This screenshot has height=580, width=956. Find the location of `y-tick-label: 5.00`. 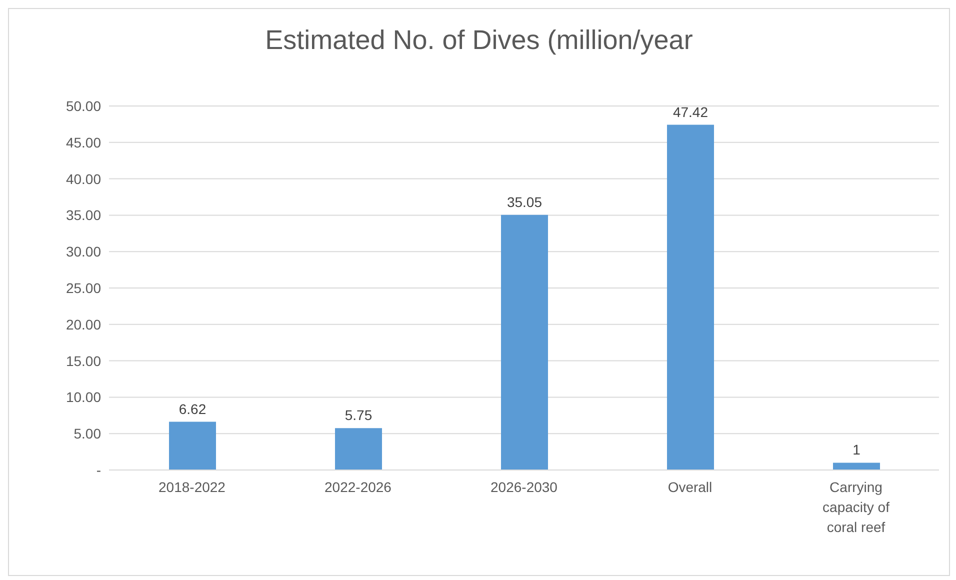

y-tick-label: 5.00 is located at coordinates (88, 434).